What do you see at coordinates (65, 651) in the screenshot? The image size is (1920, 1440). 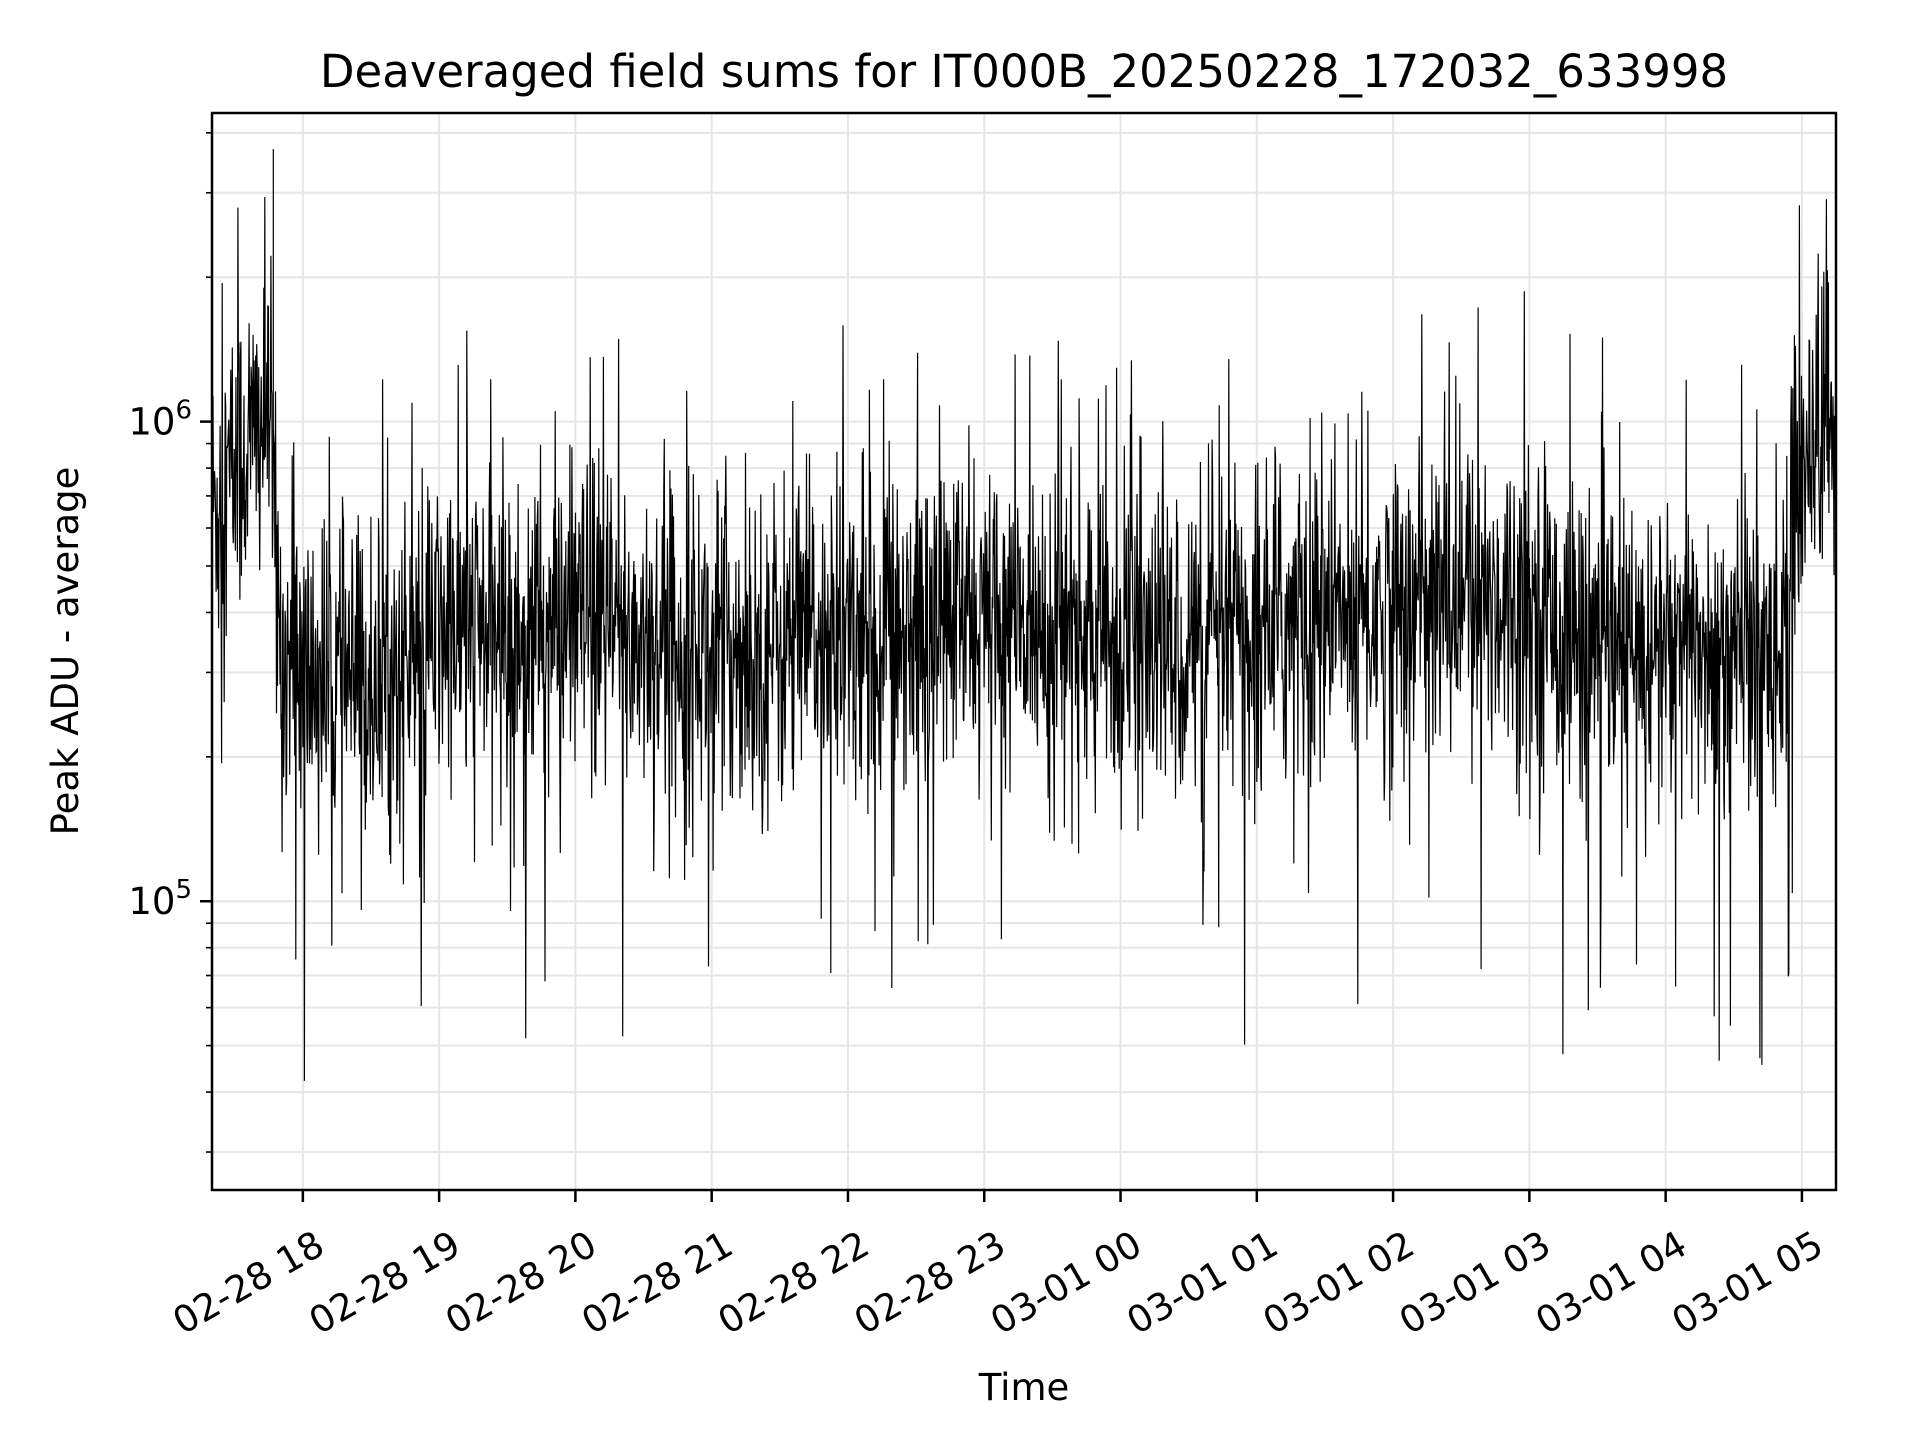 I see `y-axis-label: Peak ADU - average` at bounding box center [65, 651].